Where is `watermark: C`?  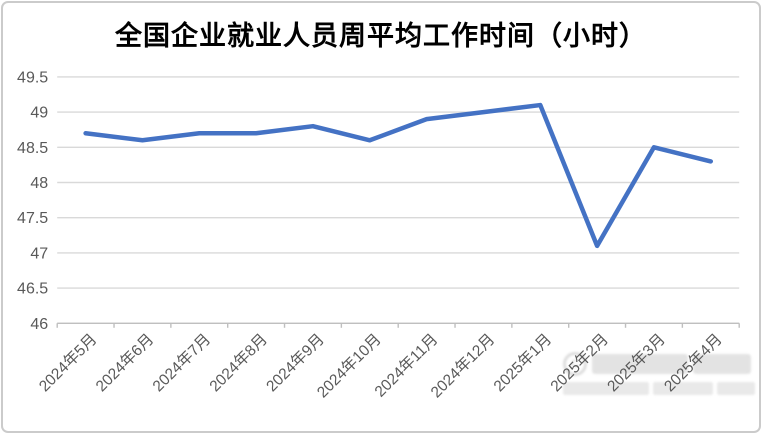 watermark: C is located at coordinates (661, 377).